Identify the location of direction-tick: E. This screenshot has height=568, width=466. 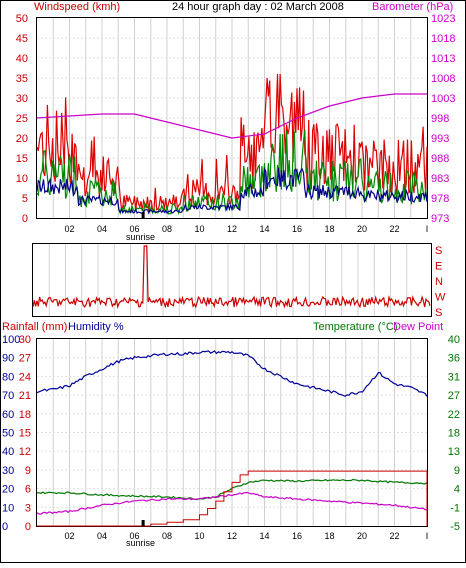
(438, 267).